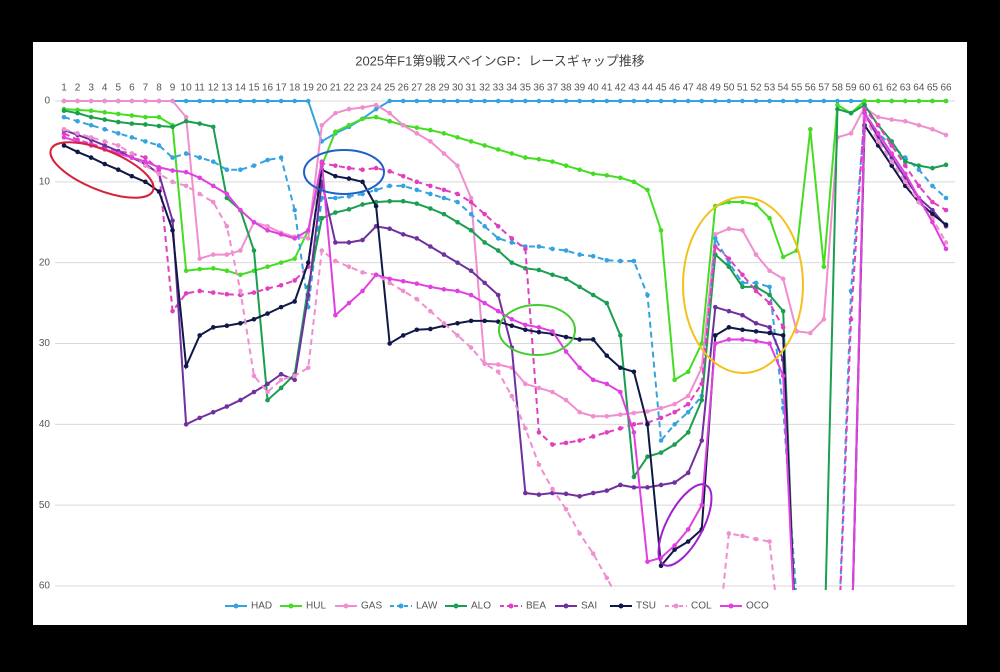 This screenshot has width=1000, height=672. Describe the element at coordinates (757, 606) in the screenshot. I see `legend-label: OCO` at that location.